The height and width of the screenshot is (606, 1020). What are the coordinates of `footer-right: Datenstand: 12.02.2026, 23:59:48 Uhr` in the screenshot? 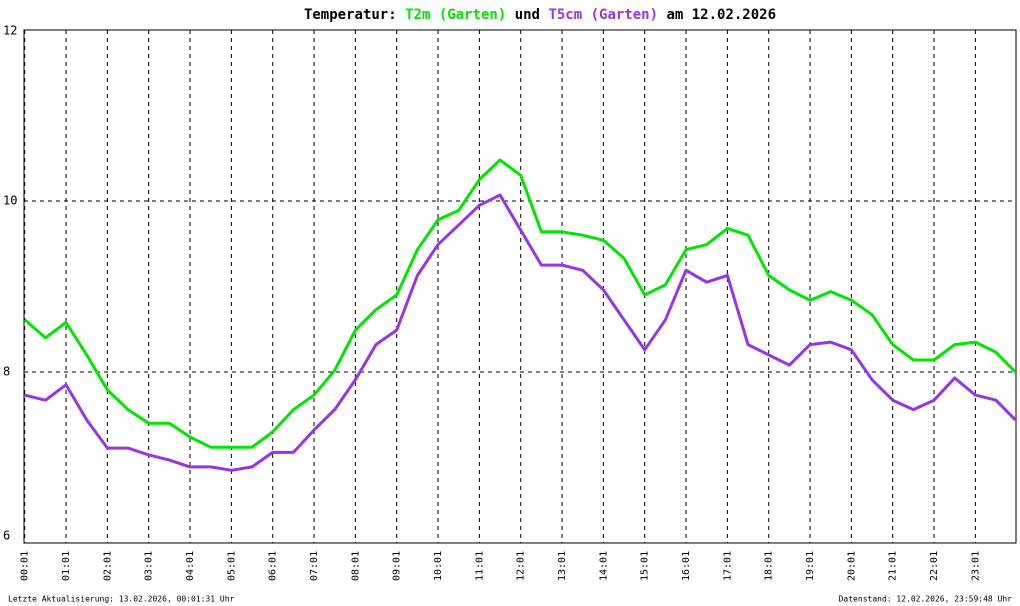 It's located at (926, 599).